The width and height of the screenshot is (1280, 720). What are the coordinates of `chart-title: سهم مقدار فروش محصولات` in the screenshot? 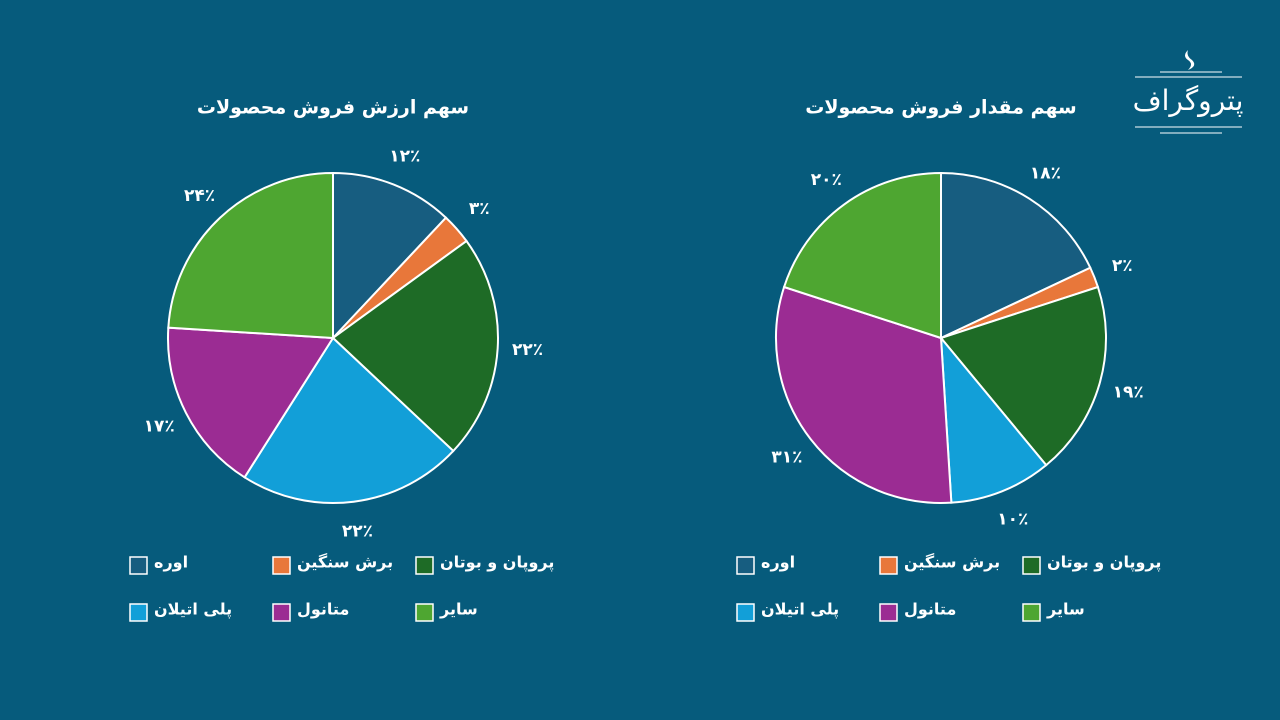 It's located at (940, 108).